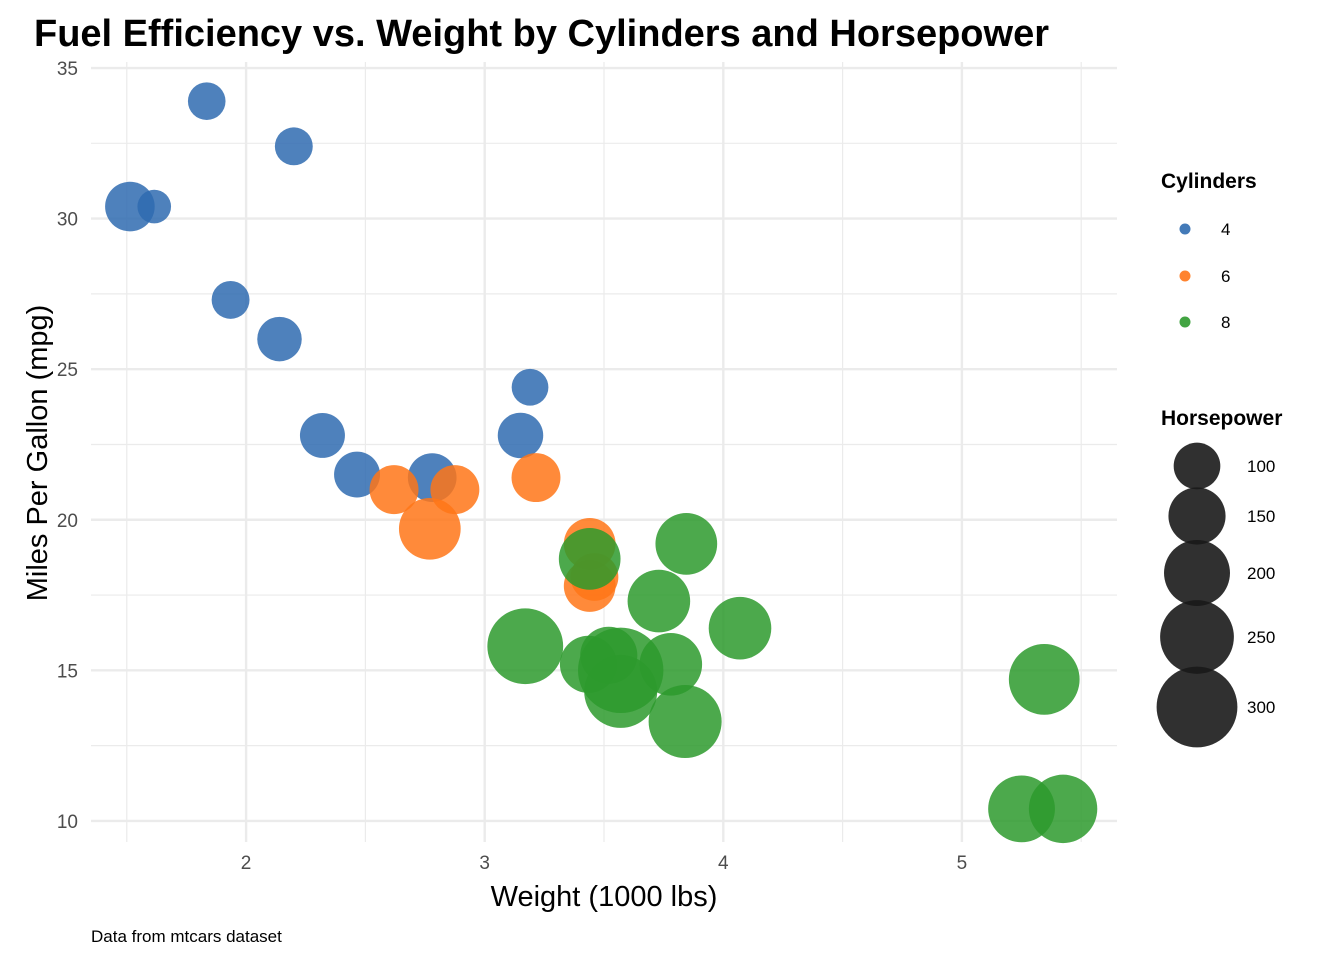 Image resolution: width=1344 pixels, height=960 pixels. I want to click on caption: Data from mtcars dataset, so click(186, 936).